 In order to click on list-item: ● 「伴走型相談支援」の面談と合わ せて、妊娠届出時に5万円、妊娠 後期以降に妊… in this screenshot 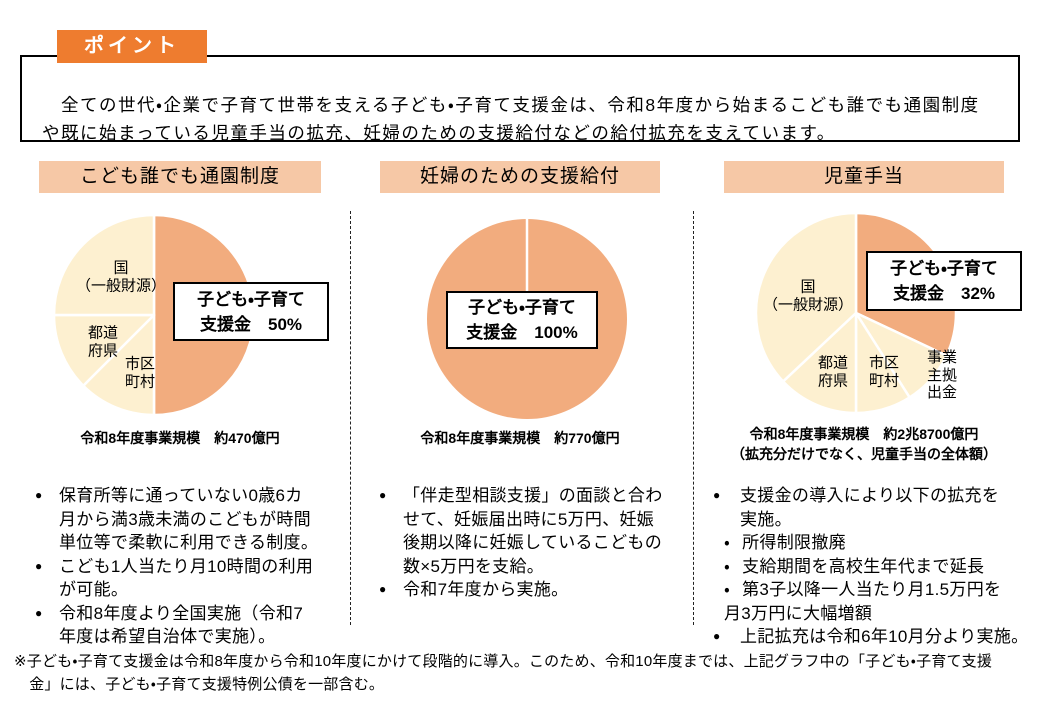, I will do `click(521, 531)`.